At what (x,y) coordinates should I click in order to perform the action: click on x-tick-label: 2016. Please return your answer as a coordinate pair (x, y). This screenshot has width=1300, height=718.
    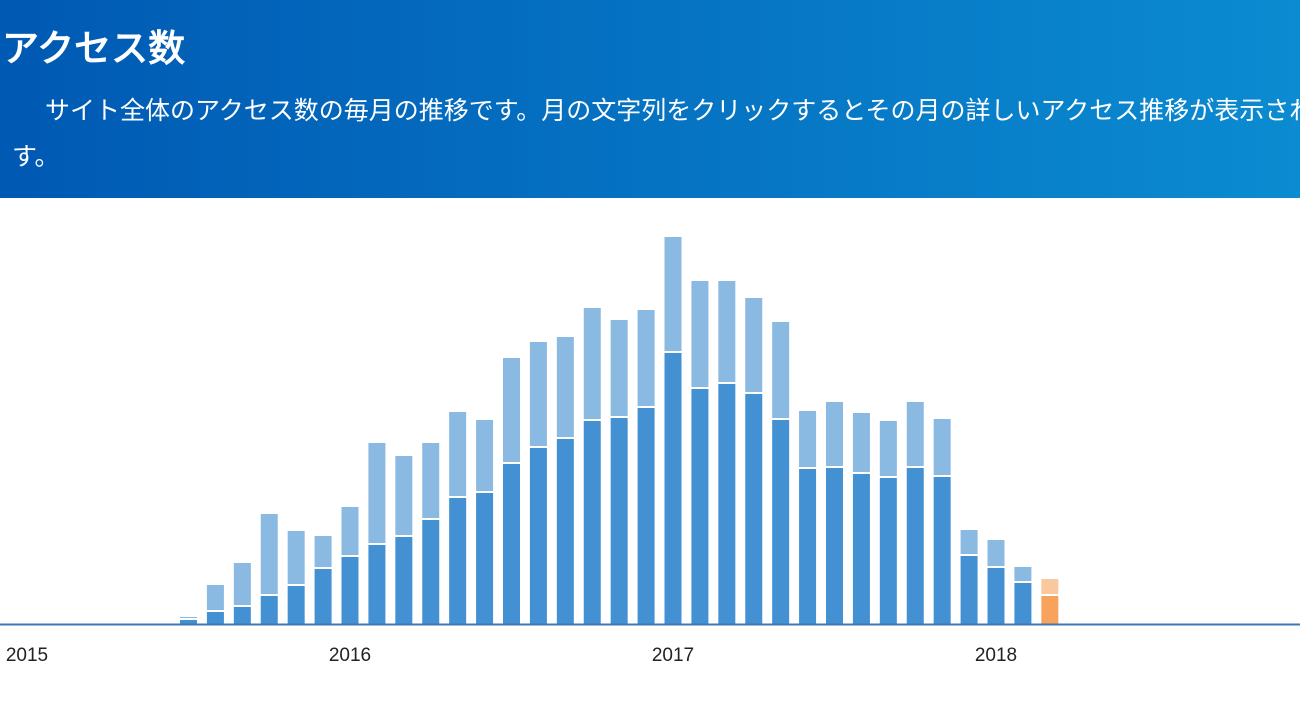
    Looking at the image, I should click on (350, 655).